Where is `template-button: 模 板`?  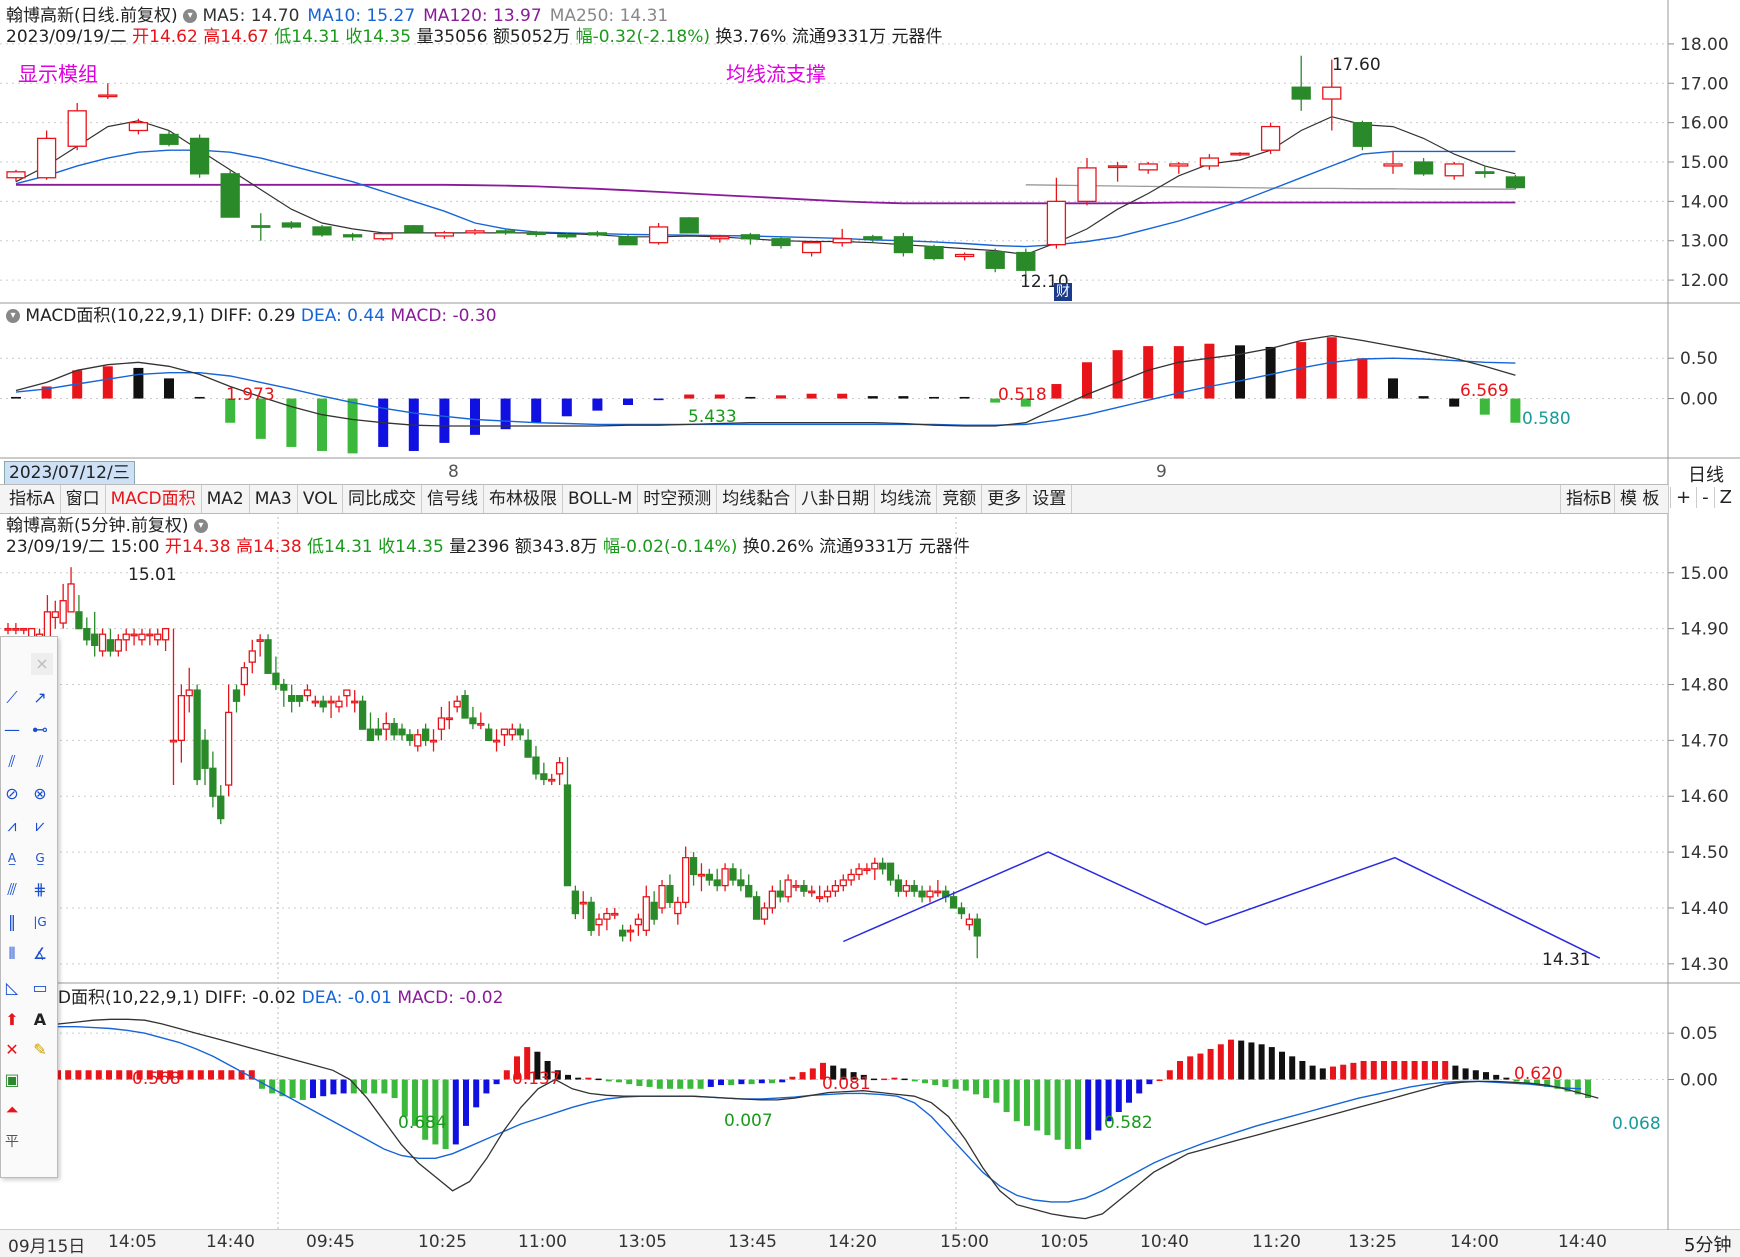 template-button: 模 板 is located at coordinates (1639, 499).